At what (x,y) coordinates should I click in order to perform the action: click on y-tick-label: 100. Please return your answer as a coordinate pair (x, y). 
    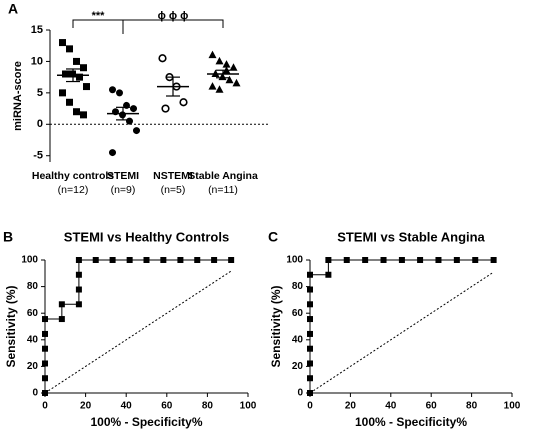
    Looking at the image, I should click on (29, 260).